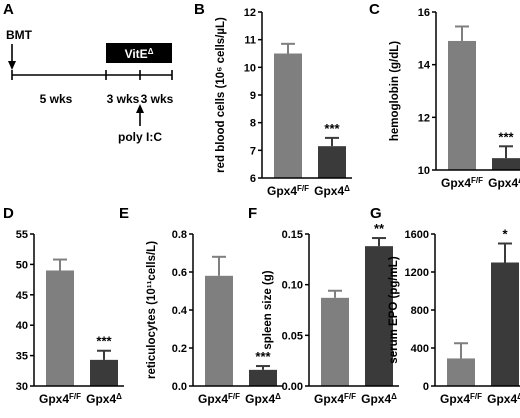 The width and height of the screenshot is (520, 418). What do you see at coordinates (22, 326) in the screenshot?
I see `y-tick-label-hematocrit: 40` at bounding box center [22, 326].